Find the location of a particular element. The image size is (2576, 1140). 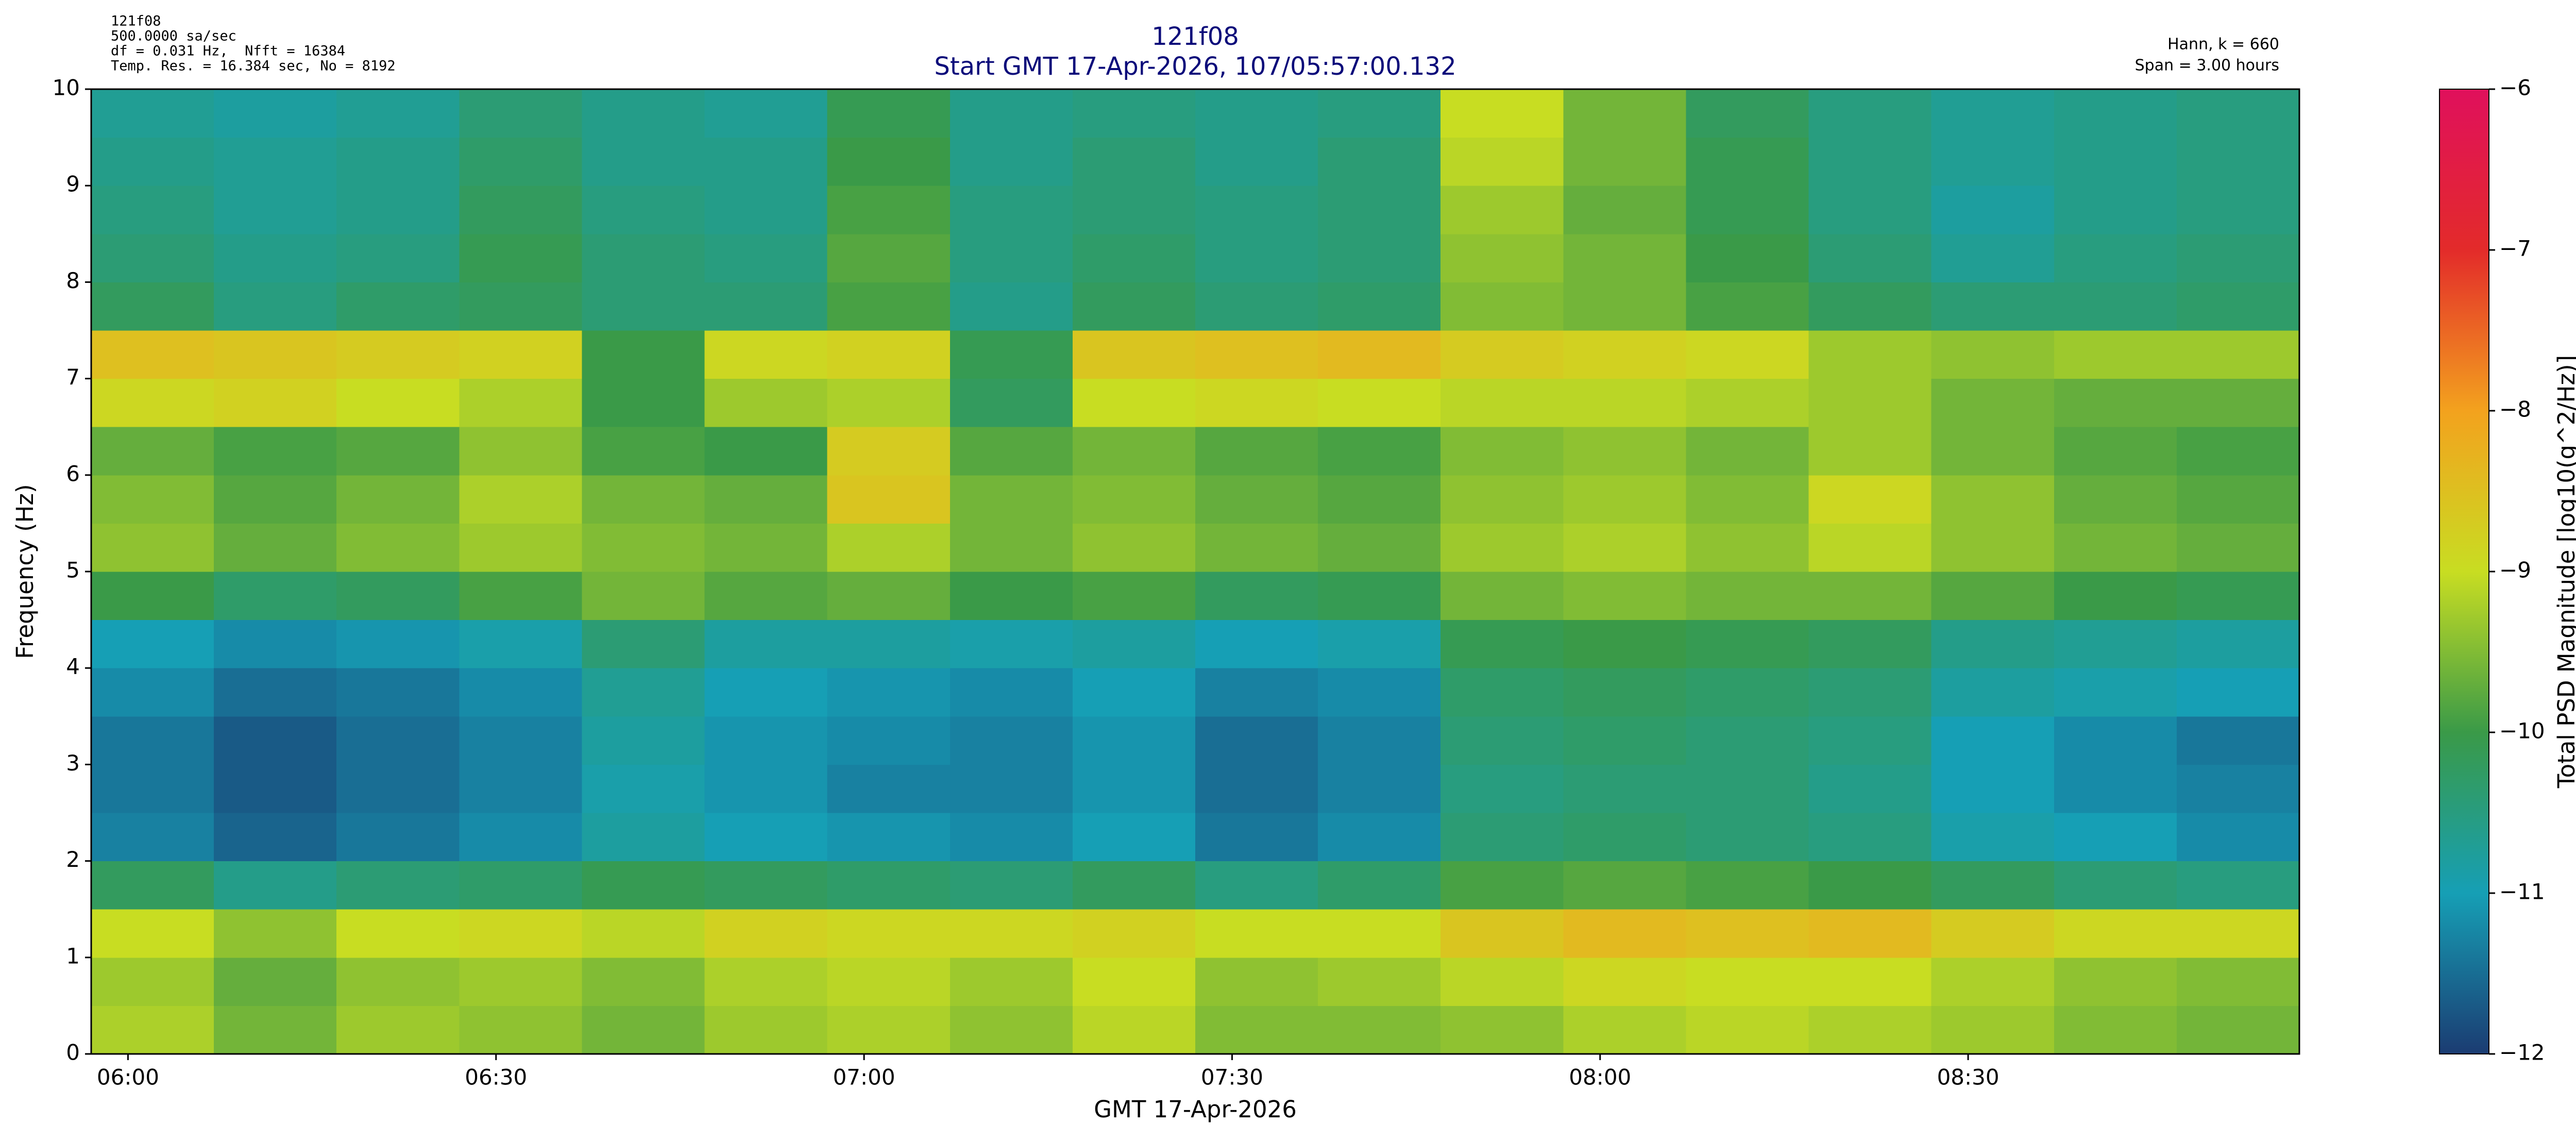

y-tick-label: 1 is located at coordinates (73, 955).